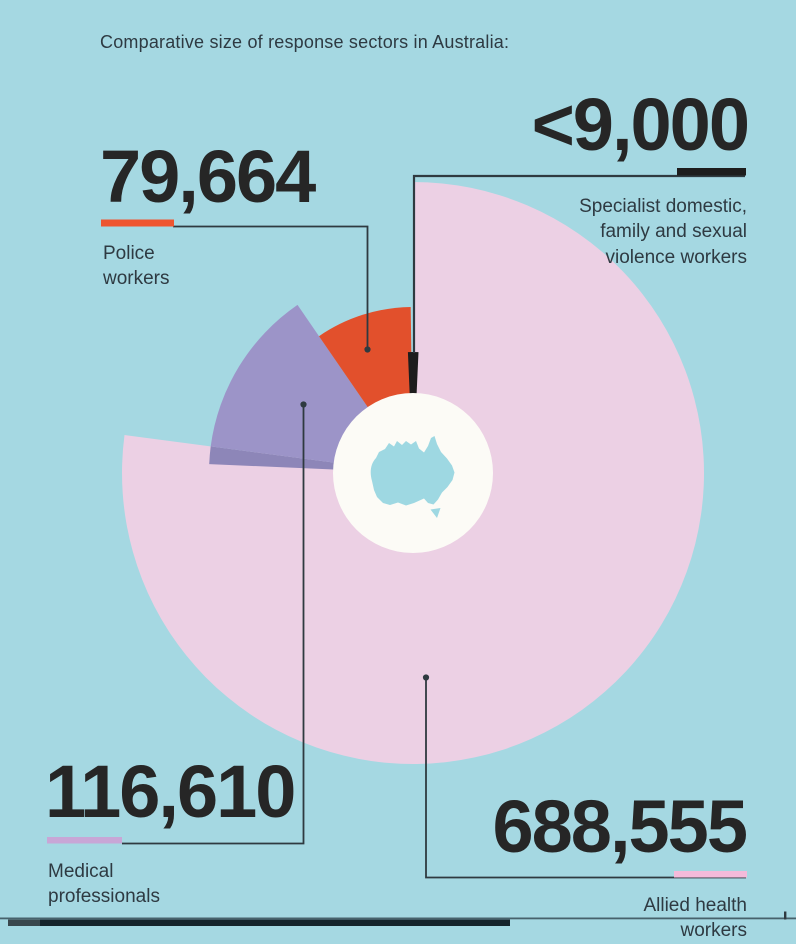 The height and width of the screenshot is (944, 796). I want to click on medical-value: 116,610, so click(170, 791).